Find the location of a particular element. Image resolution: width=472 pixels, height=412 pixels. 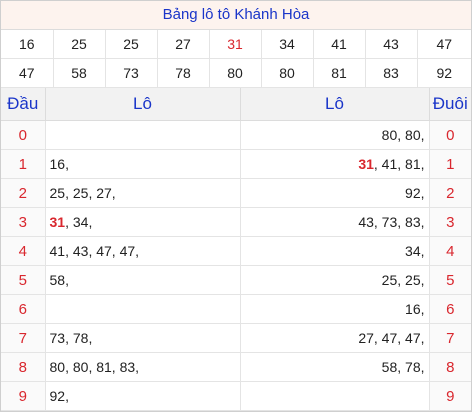

duoi-cell: 4 is located at coordinates (450, 251).